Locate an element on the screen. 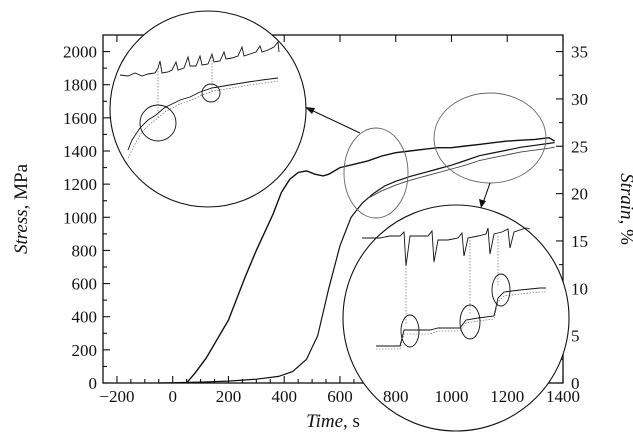  y-left-tick-label-10: 2000 is located at coordinates (80, 52).